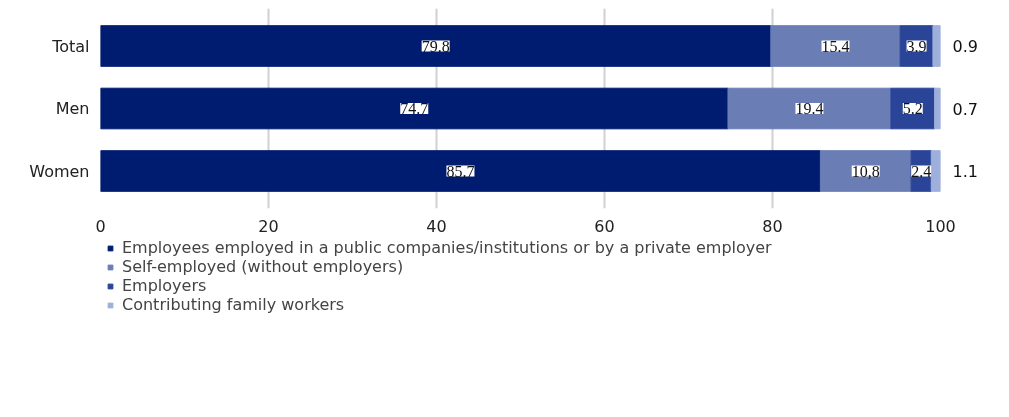  What do you see at coordinates (233, 304) in the screenshot?
I see `legend-label: Contributing family workers` at bounding box center [233, 304].